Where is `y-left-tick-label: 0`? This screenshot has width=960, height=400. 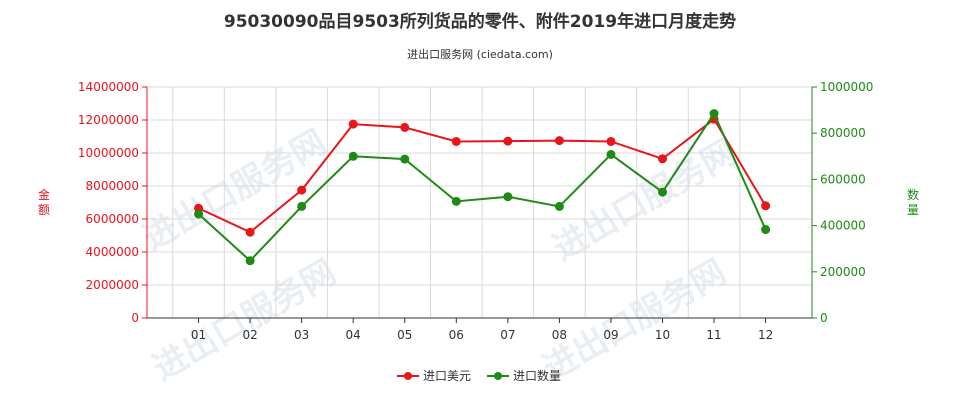
y-left-tick-label: 0 is located at coordinates (135, 318).